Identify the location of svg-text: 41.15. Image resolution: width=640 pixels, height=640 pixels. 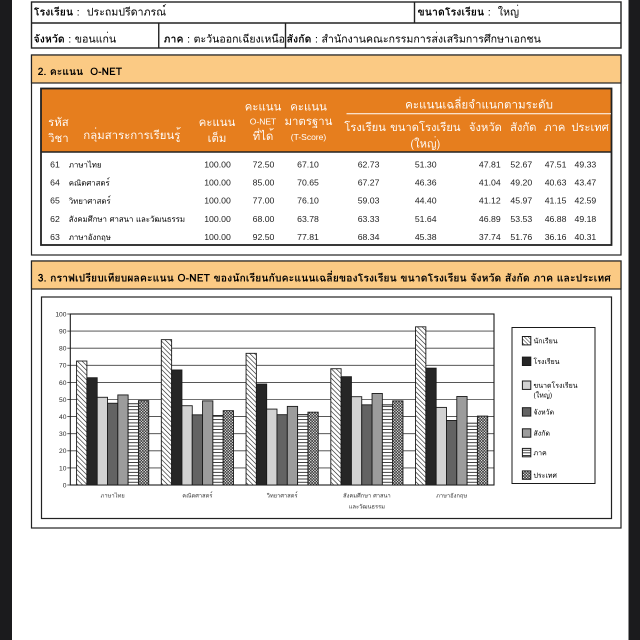
(556, 201).